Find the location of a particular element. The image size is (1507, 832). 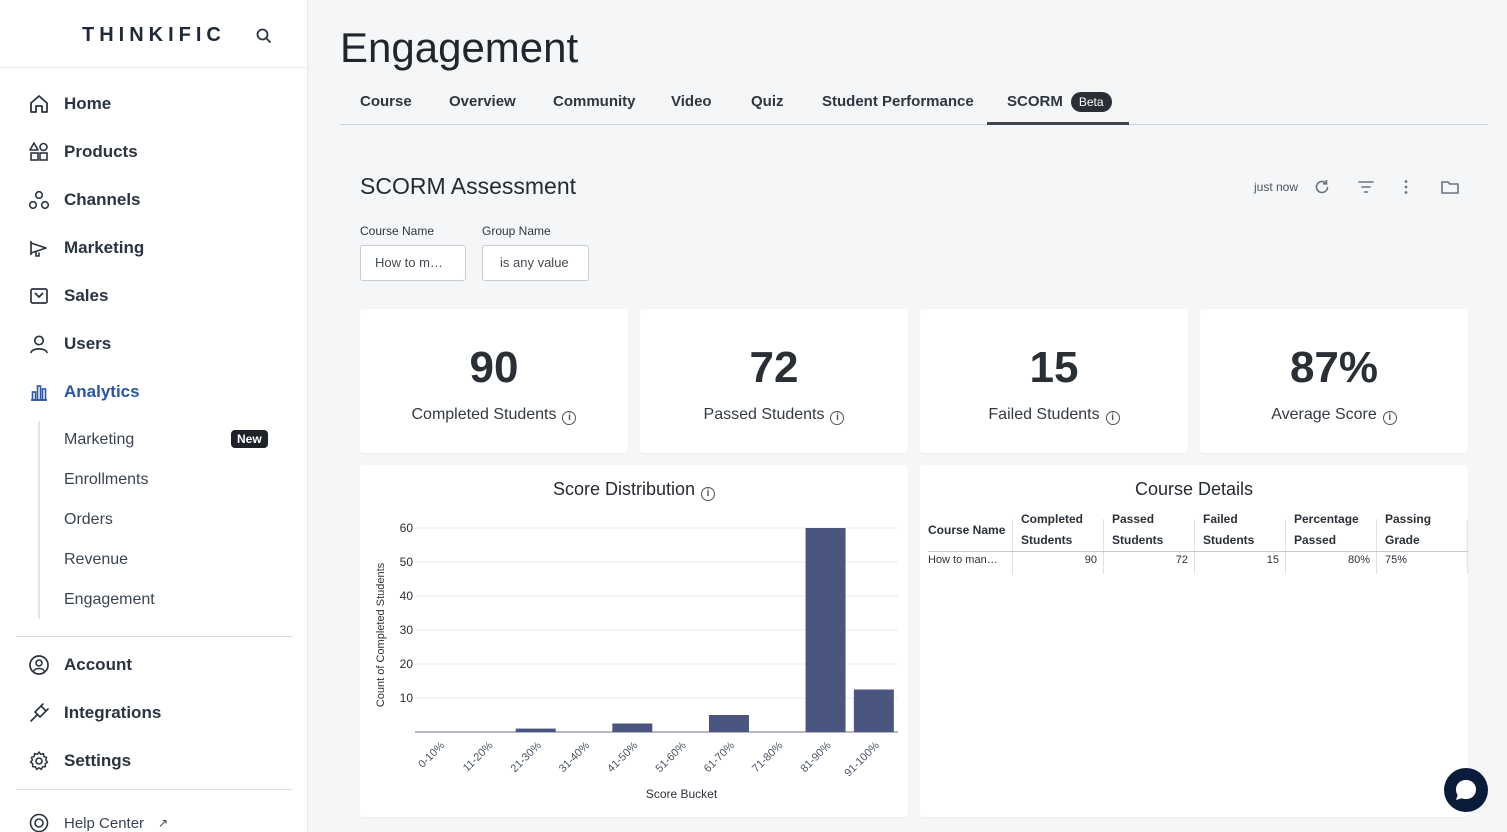

column-header: Completed Students is located at coordinates (1052, 529).